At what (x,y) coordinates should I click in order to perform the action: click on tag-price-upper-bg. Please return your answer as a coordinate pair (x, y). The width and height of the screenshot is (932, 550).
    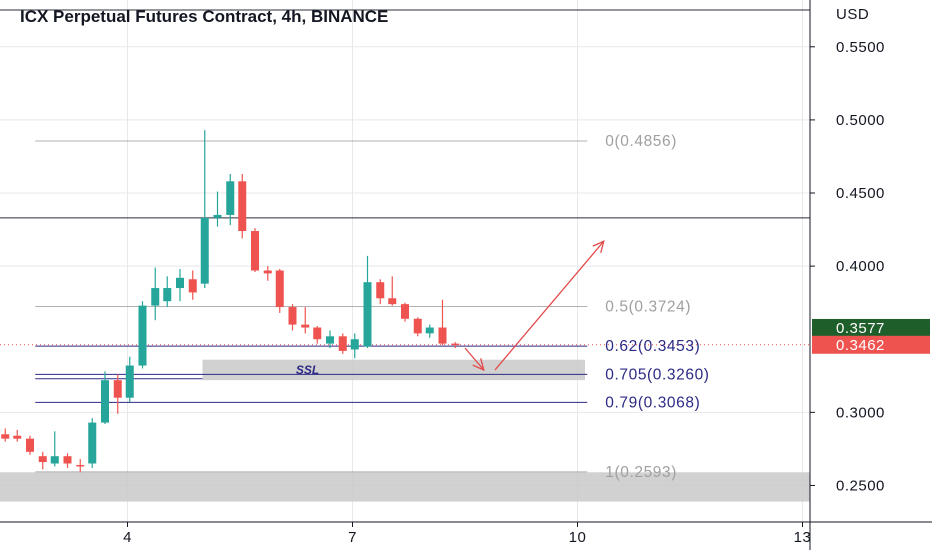
    Looking at the image, I should click on (871, 327).